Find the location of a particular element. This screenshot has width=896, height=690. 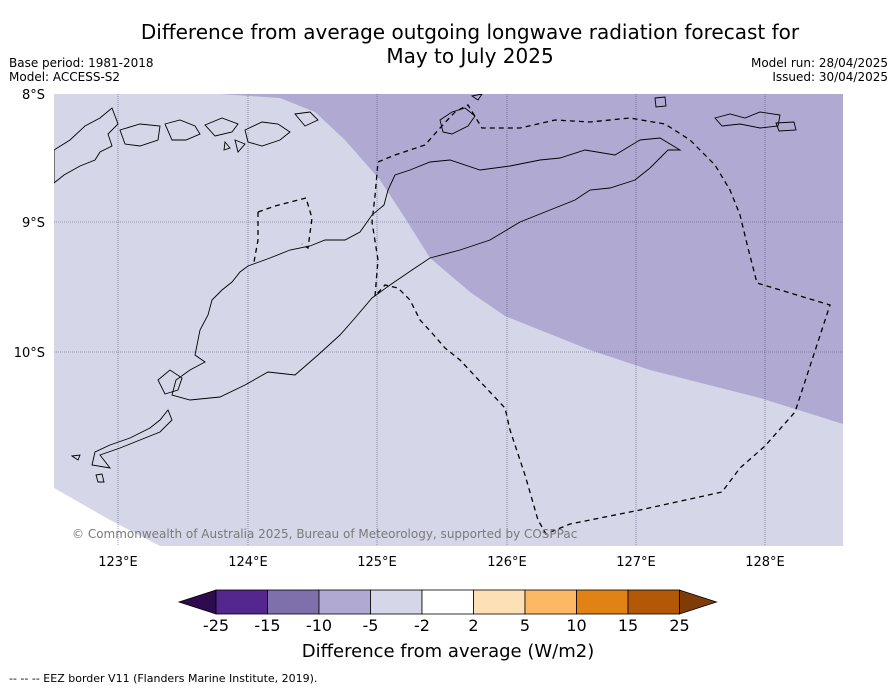

model-info: Base period: 1981-2018 Model: ACCESS-S2 is located at coordinates (81, 70).